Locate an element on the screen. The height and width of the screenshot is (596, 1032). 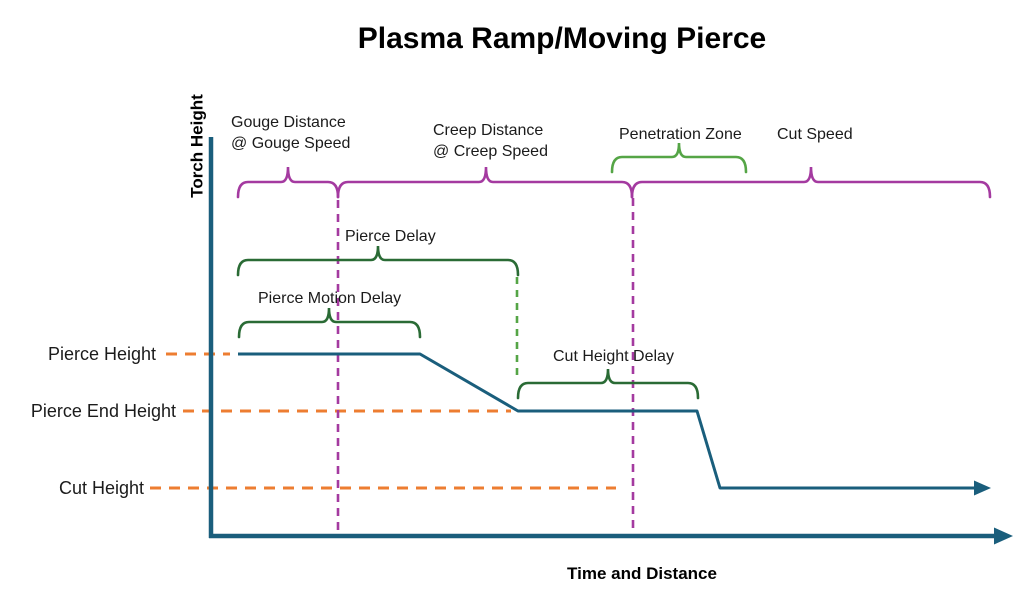
pierce-height-label: Pierce Height is located at coordinates (101, 354).